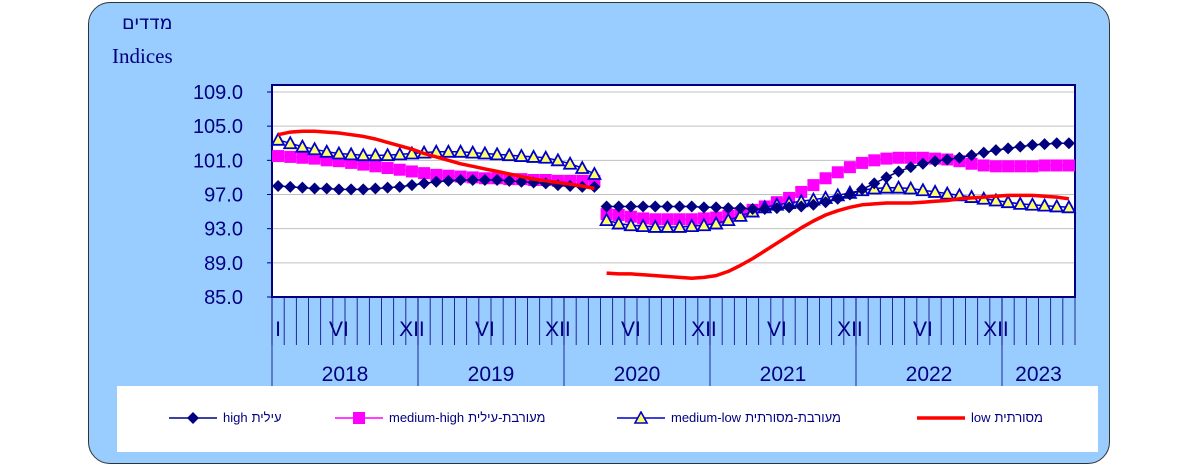 The image size is (1200, 466). I want to click on none-marker-icon, so click(941, 417).